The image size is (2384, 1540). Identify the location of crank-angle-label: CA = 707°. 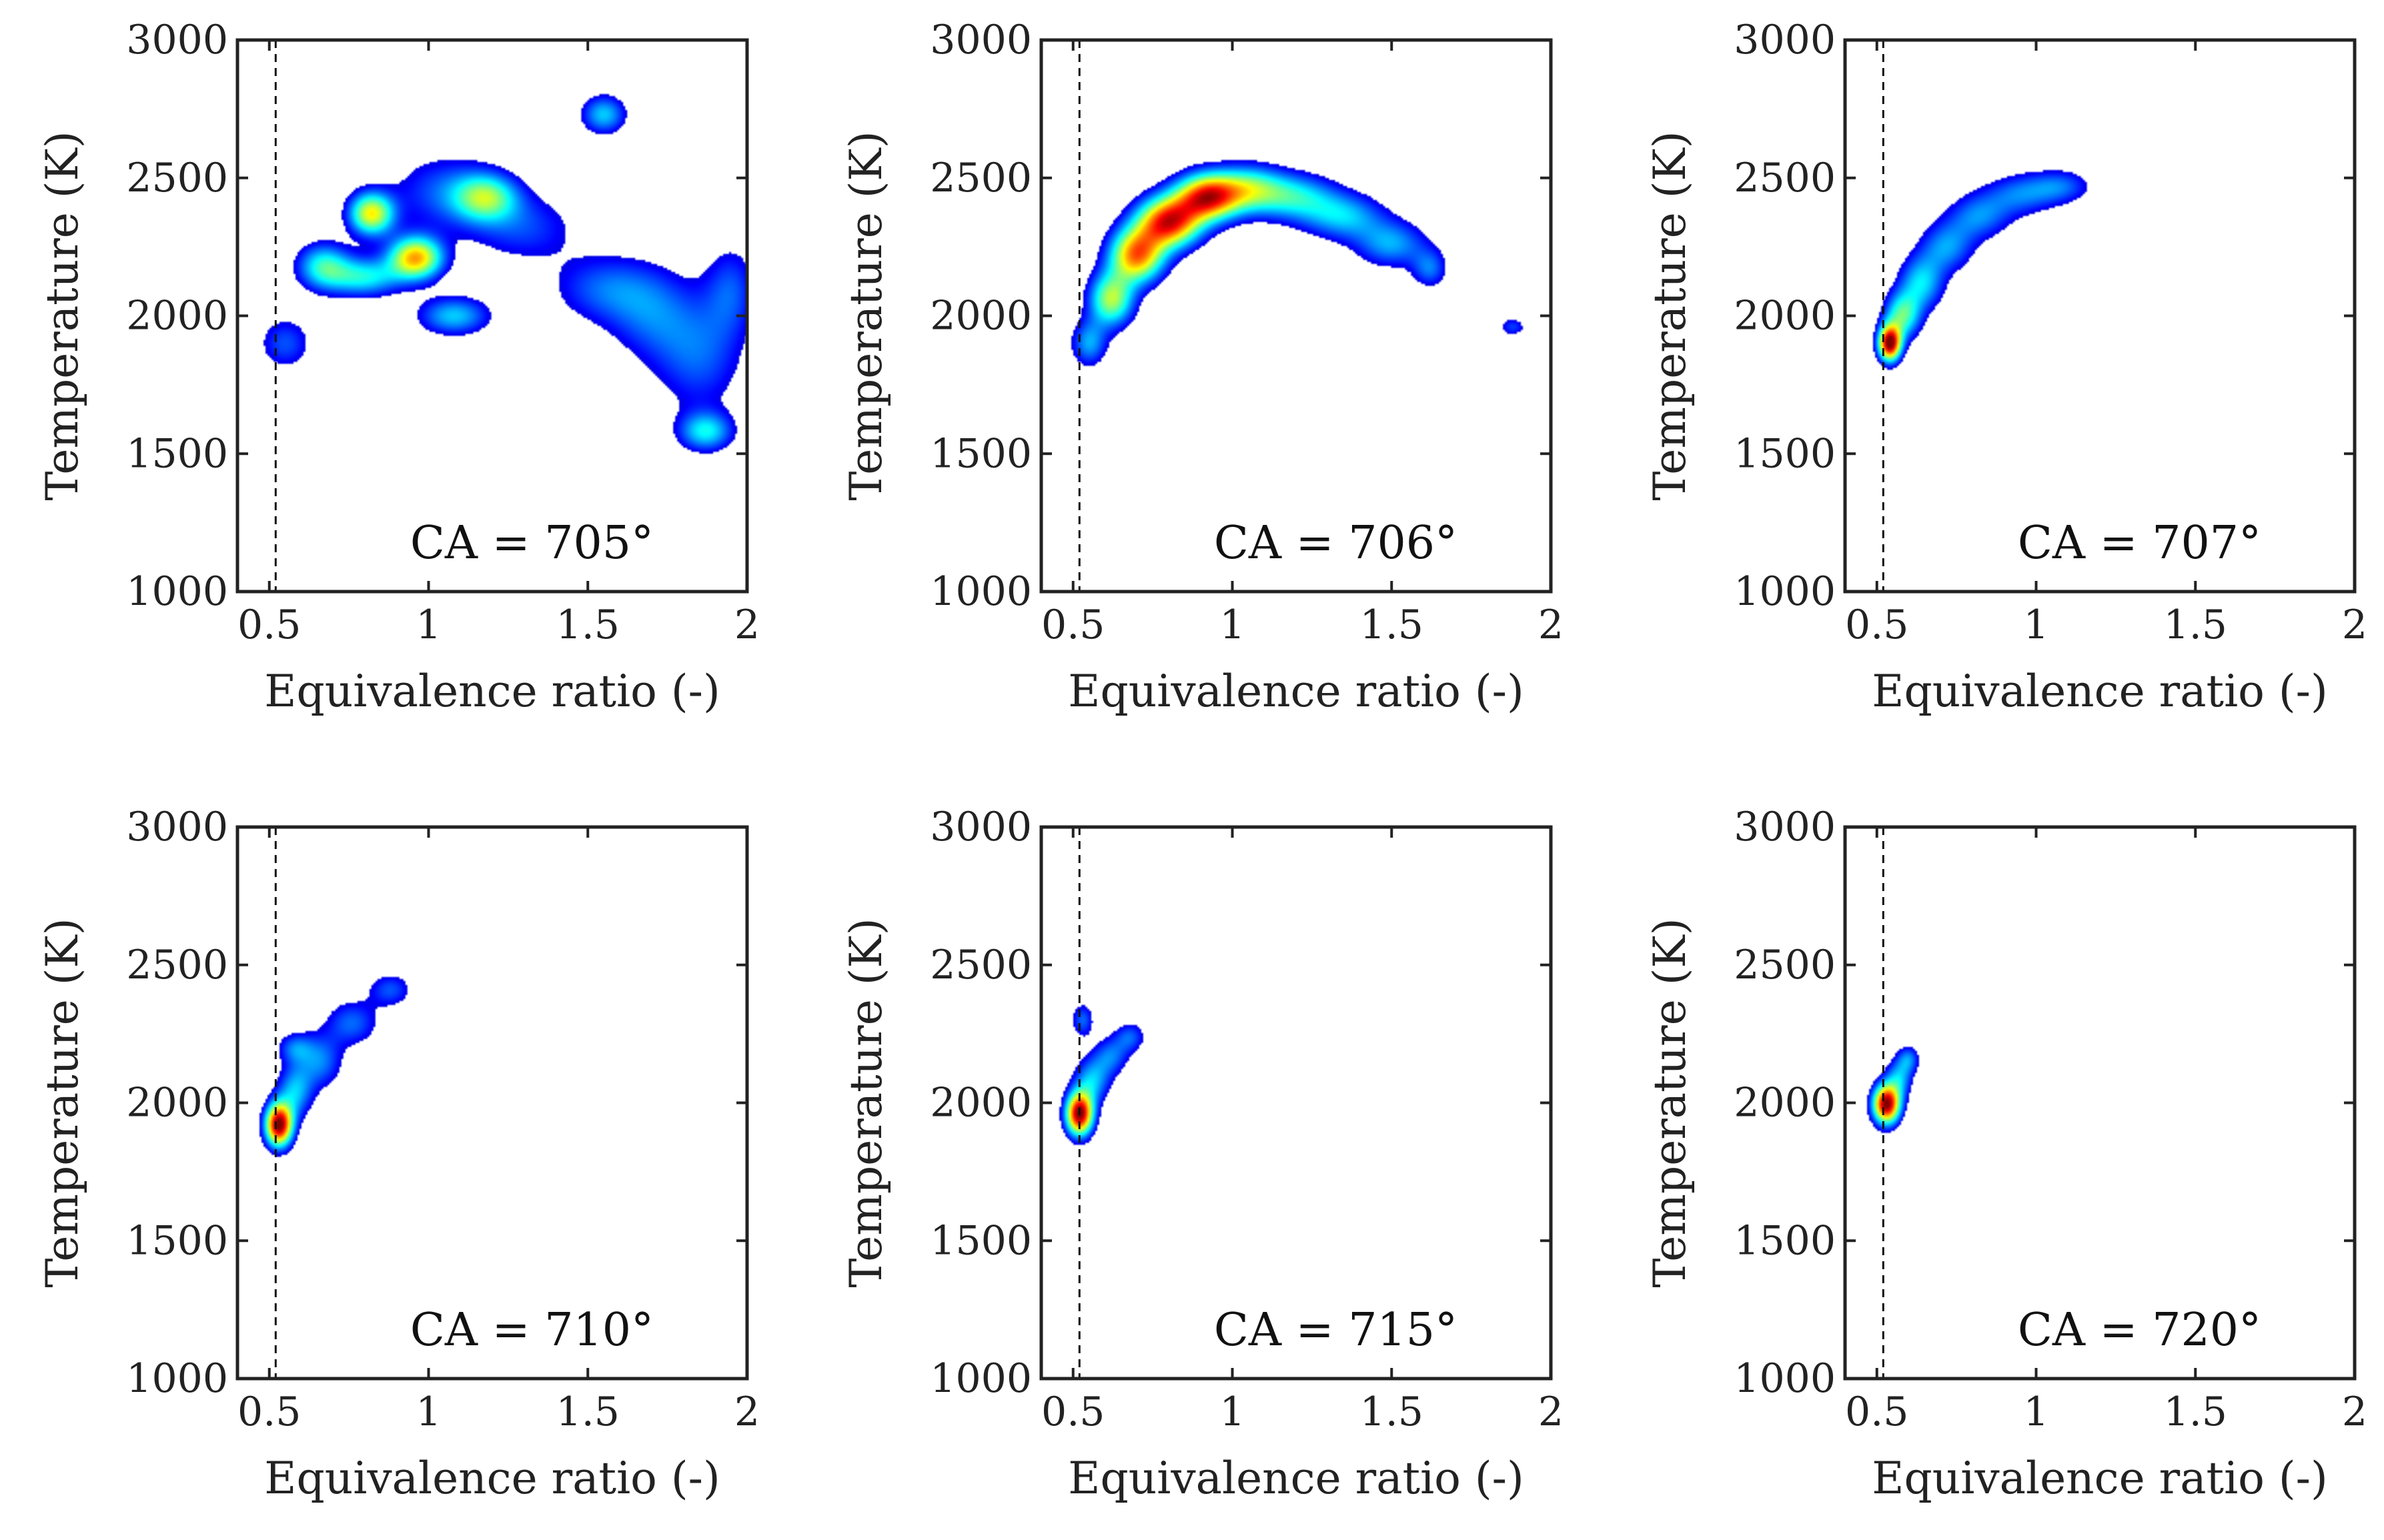
(2139, 544).